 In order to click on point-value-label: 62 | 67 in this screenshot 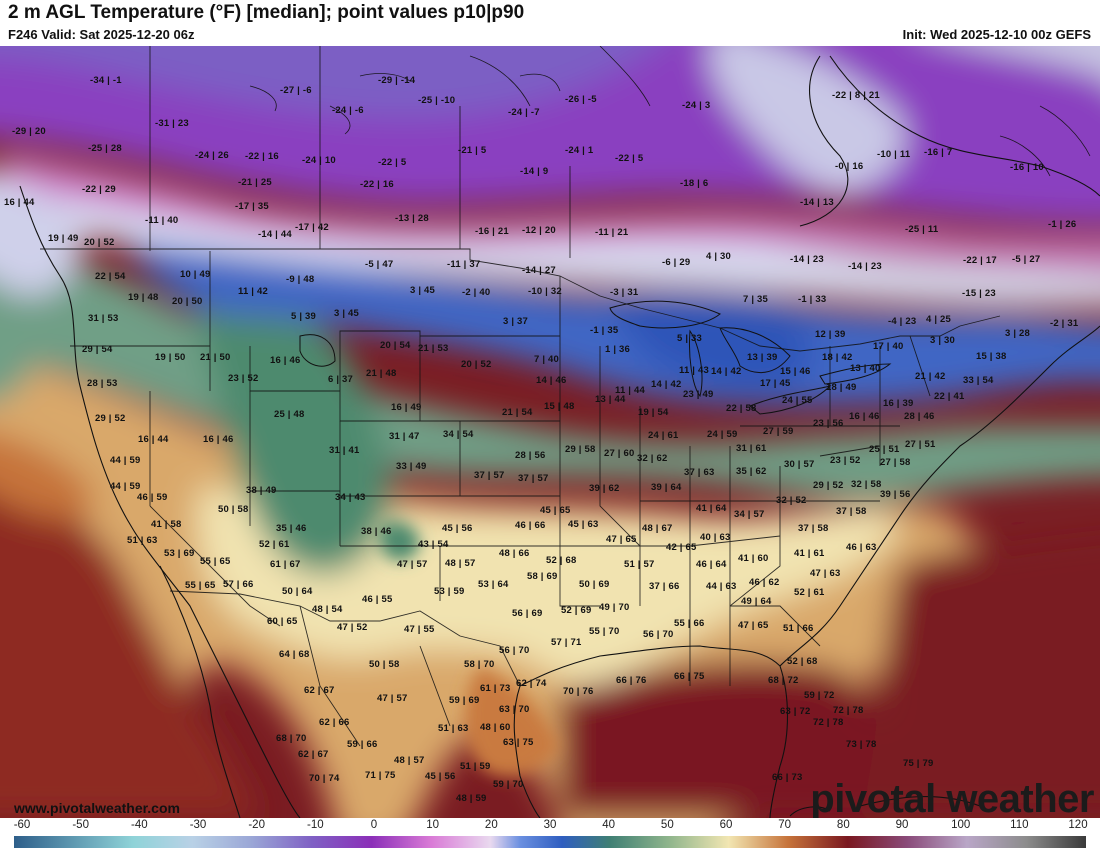, I will do `click(313, 754)`.